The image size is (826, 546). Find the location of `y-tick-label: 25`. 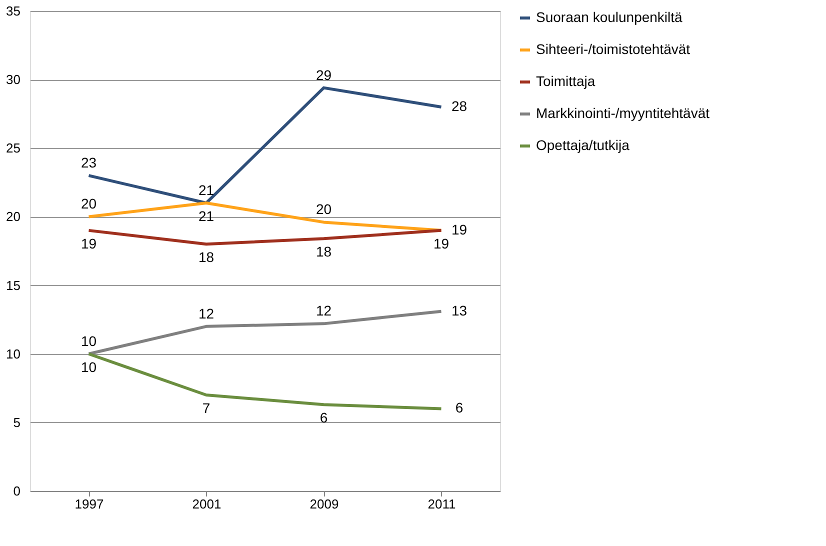

y-tick-label: 25 is located at coordinates (13, 148).